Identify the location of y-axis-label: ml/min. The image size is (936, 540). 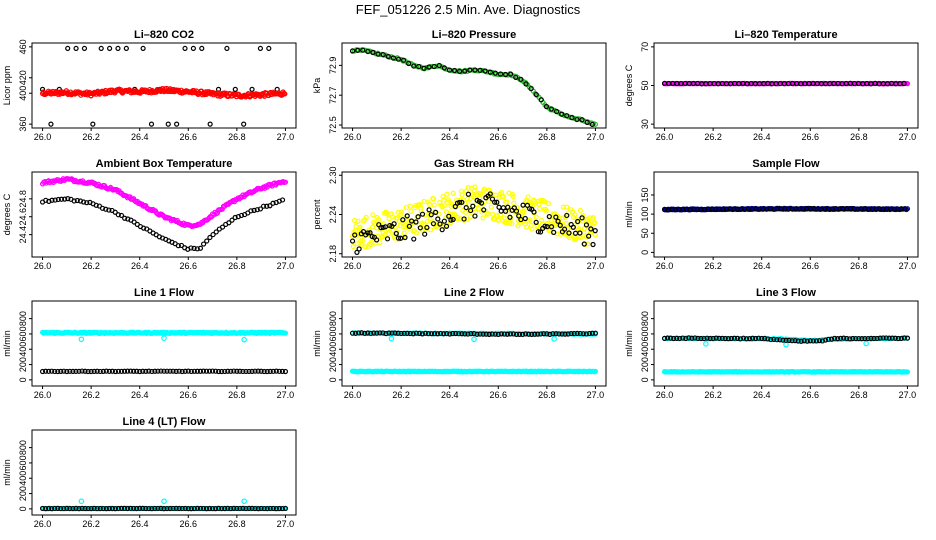
(317, 343).